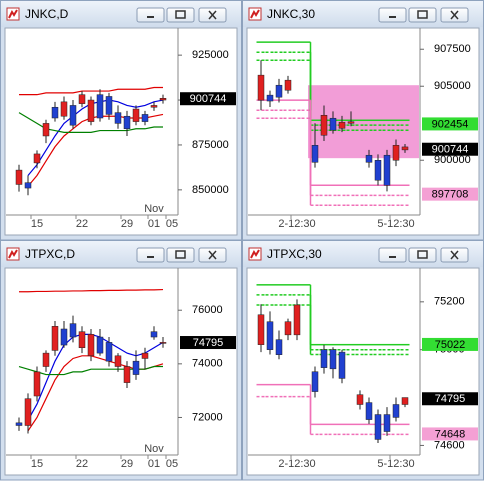 The width and height of the screenshot is (484, 481). I want to click on y-tick-label: 875000, so click(210, 145).